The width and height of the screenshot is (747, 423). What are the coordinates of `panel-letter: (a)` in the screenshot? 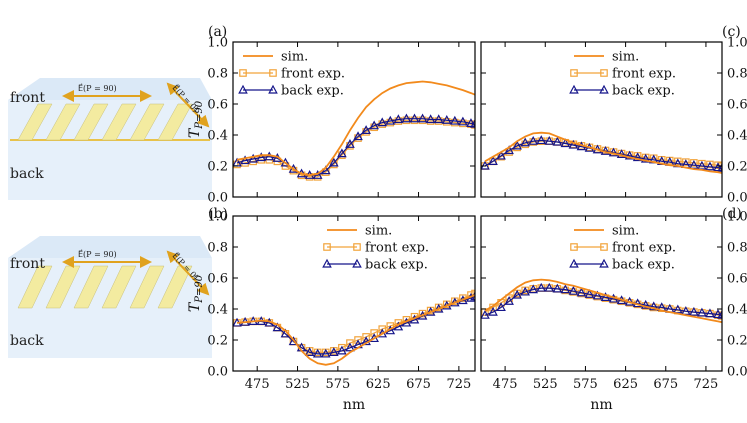 It's located at (217, 32).